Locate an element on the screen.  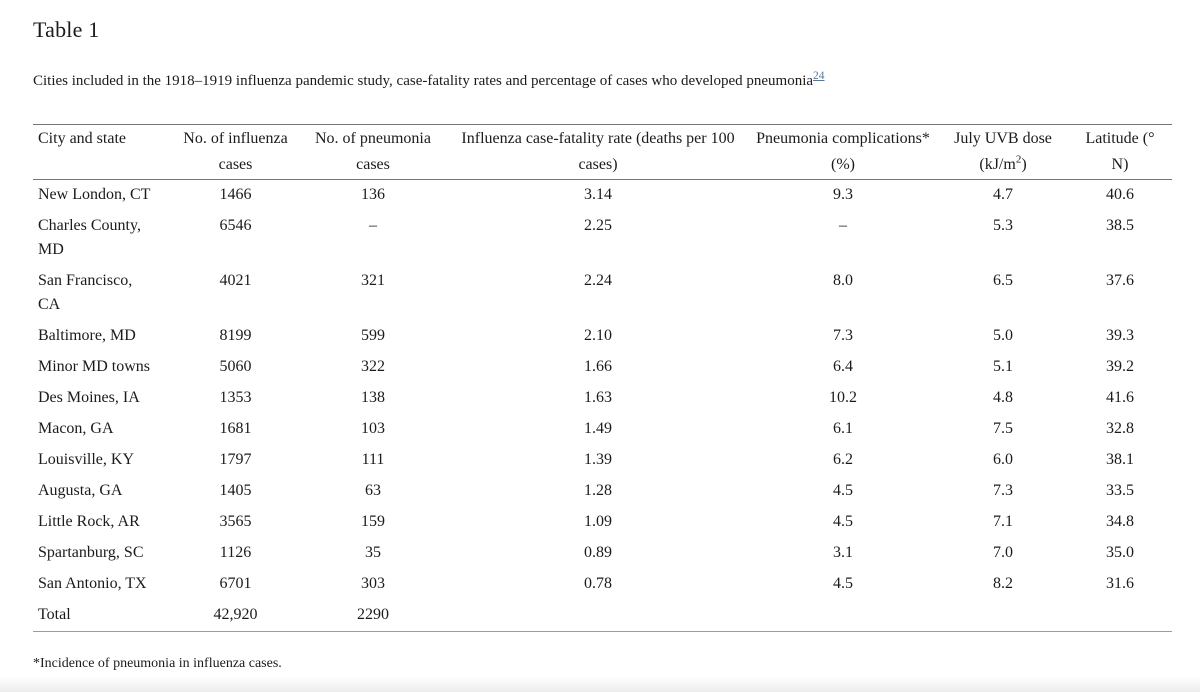
table-row: Des Moines, IA 1353 138 1.63 10.2 4.8 41.6 is located at coordinates (602, 398).